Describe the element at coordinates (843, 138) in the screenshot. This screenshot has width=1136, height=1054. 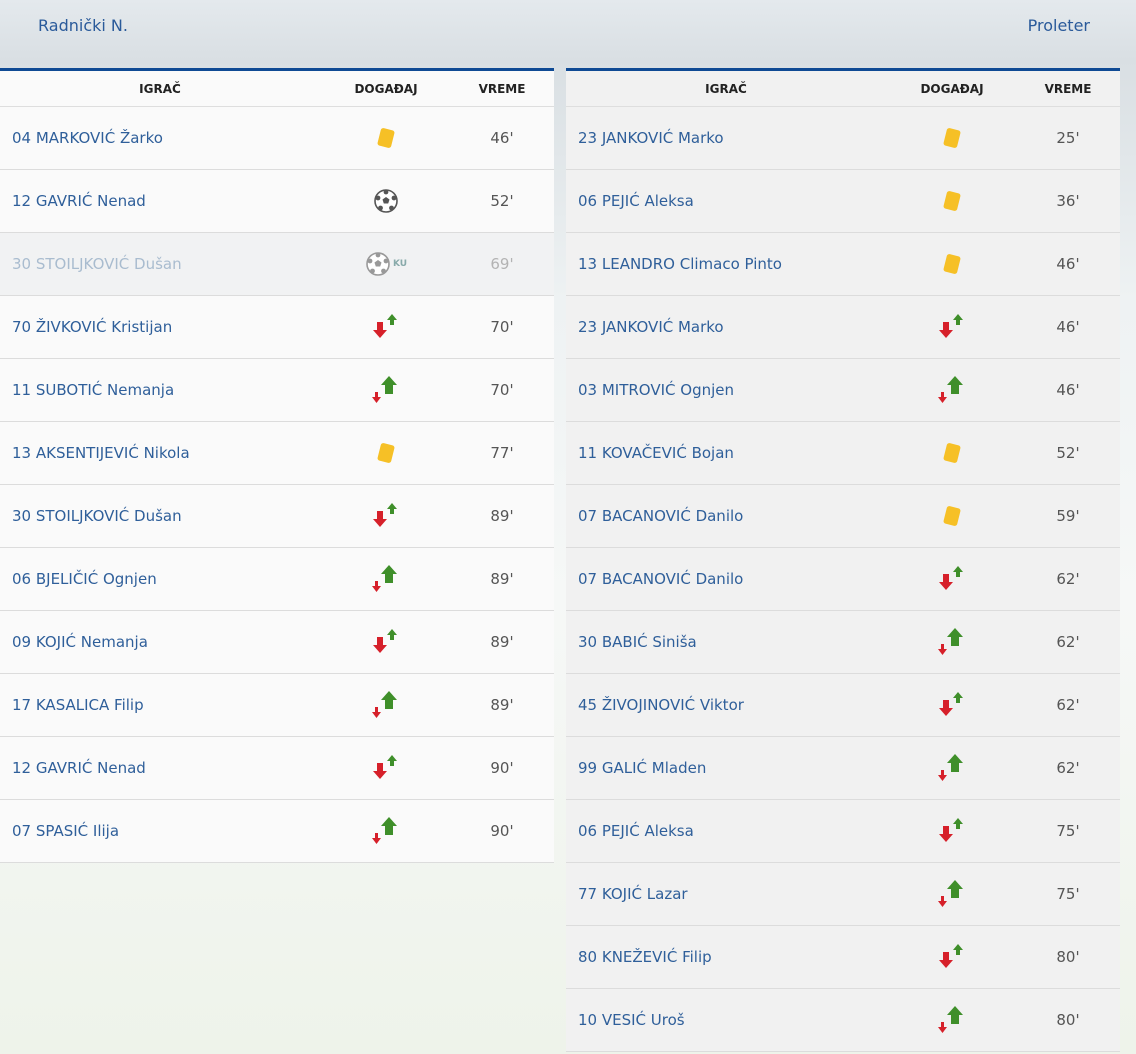
I see `event-row: 23 JANKOVIĆ Marko 25'` at that location.